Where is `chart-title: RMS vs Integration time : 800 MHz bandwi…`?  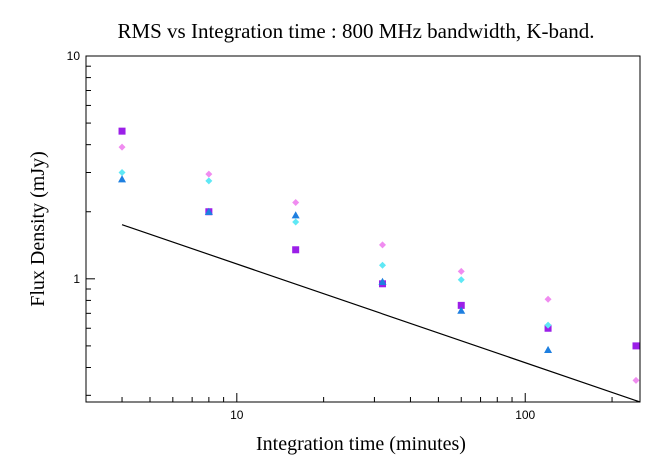 chart-title: RMS vs Integration time : 800 MHz bandwi… is located at coordinates (355, 31).